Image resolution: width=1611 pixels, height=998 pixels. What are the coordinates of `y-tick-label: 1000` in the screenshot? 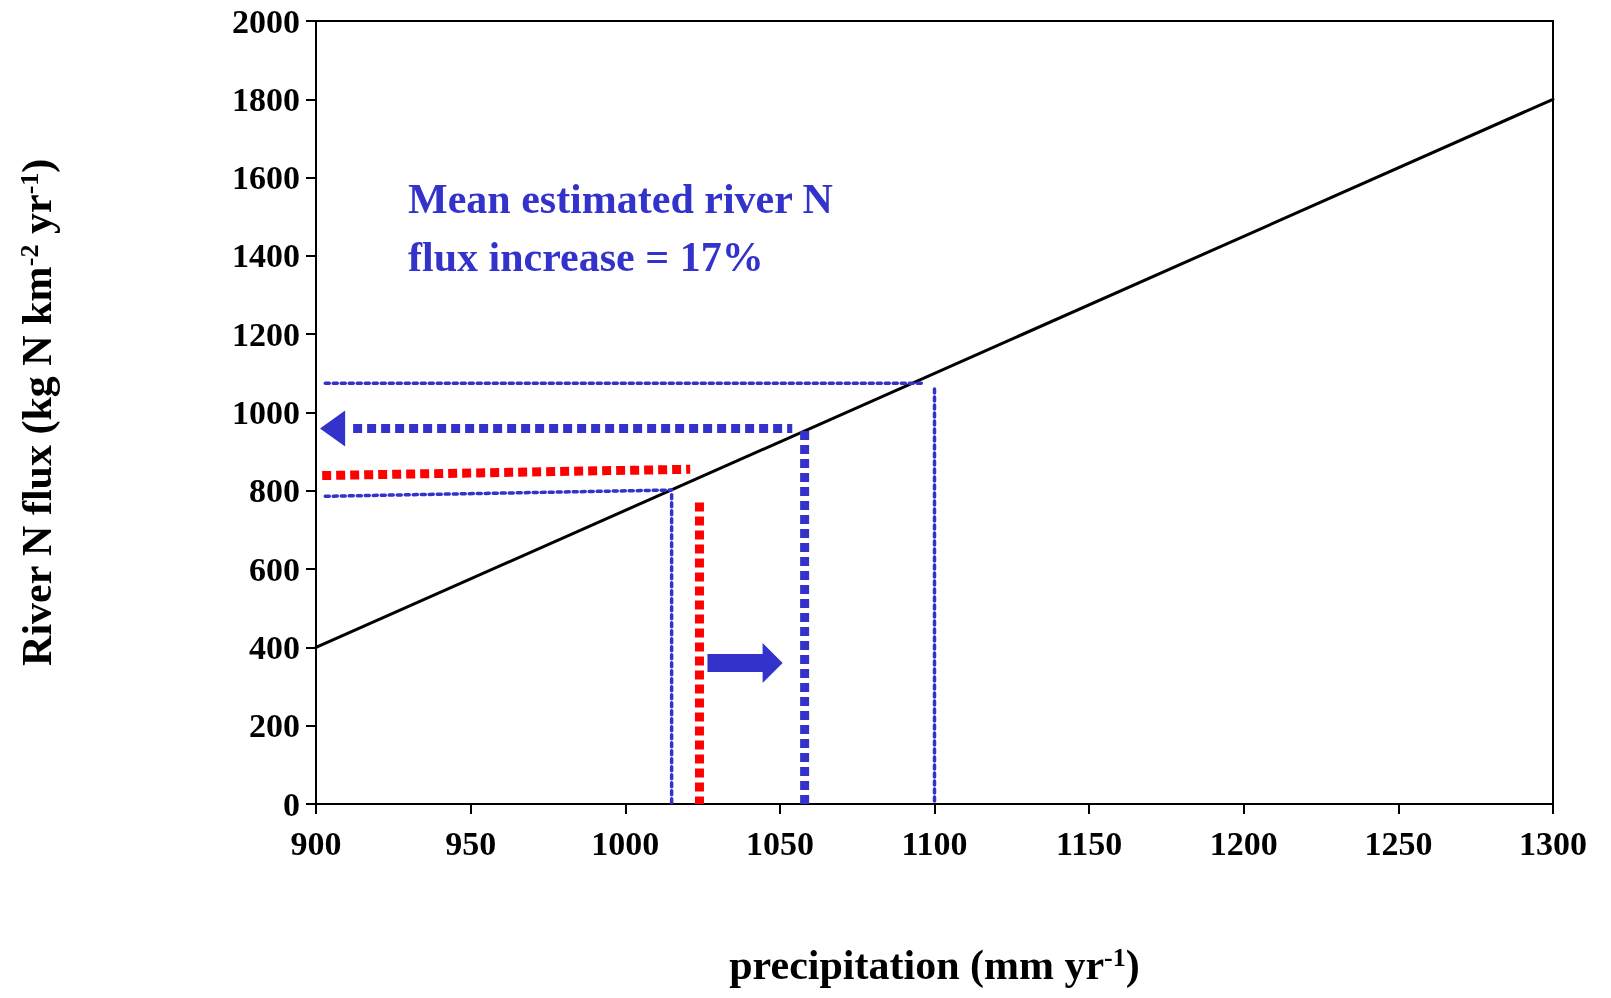 It's located at (266, 412).